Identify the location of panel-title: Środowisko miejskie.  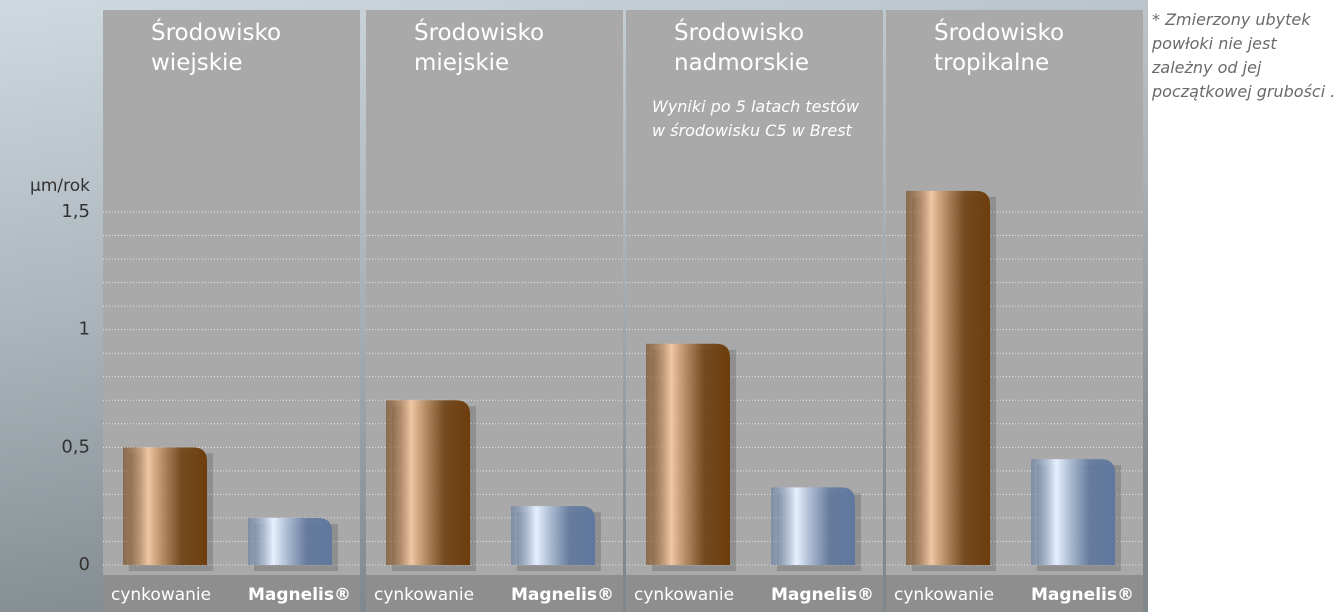
(479, 48).